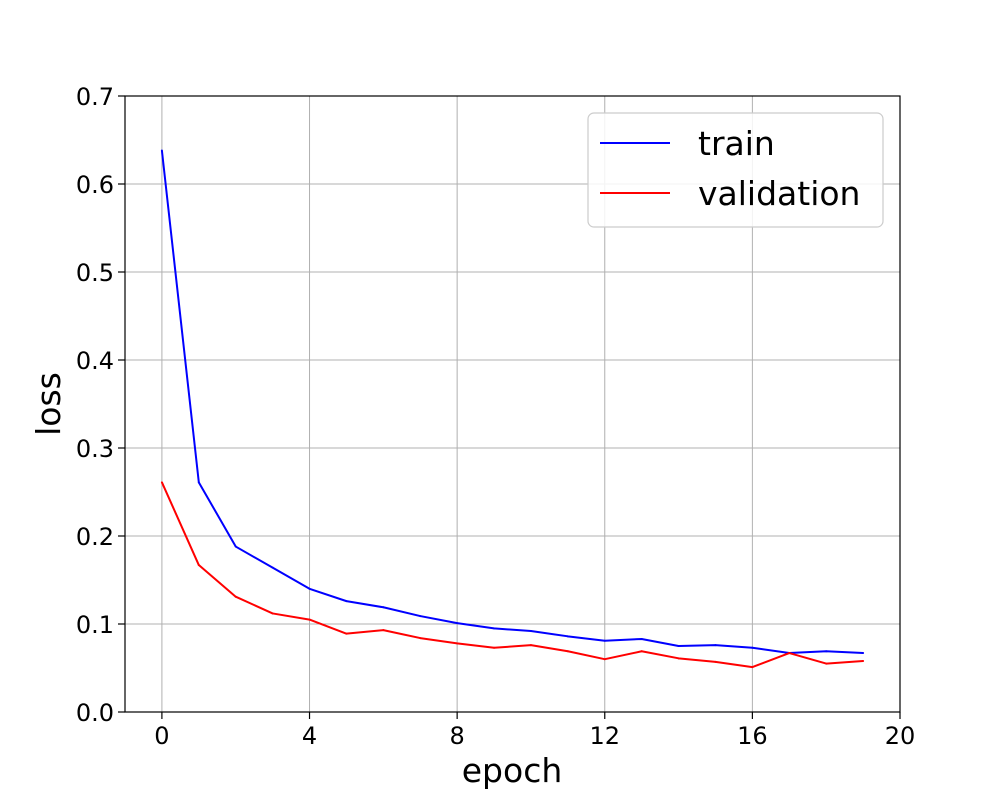  I want to click on legend-label-train: train, so click(736, 143).